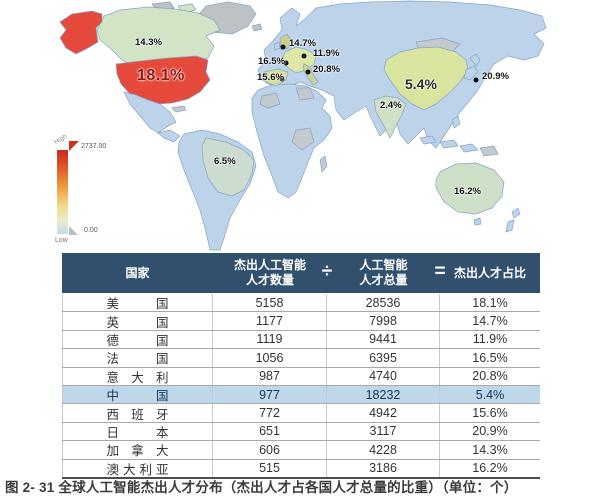 The width and height of the screenshot is (600, 503). I want to click on country-usa, so click(163, 80).